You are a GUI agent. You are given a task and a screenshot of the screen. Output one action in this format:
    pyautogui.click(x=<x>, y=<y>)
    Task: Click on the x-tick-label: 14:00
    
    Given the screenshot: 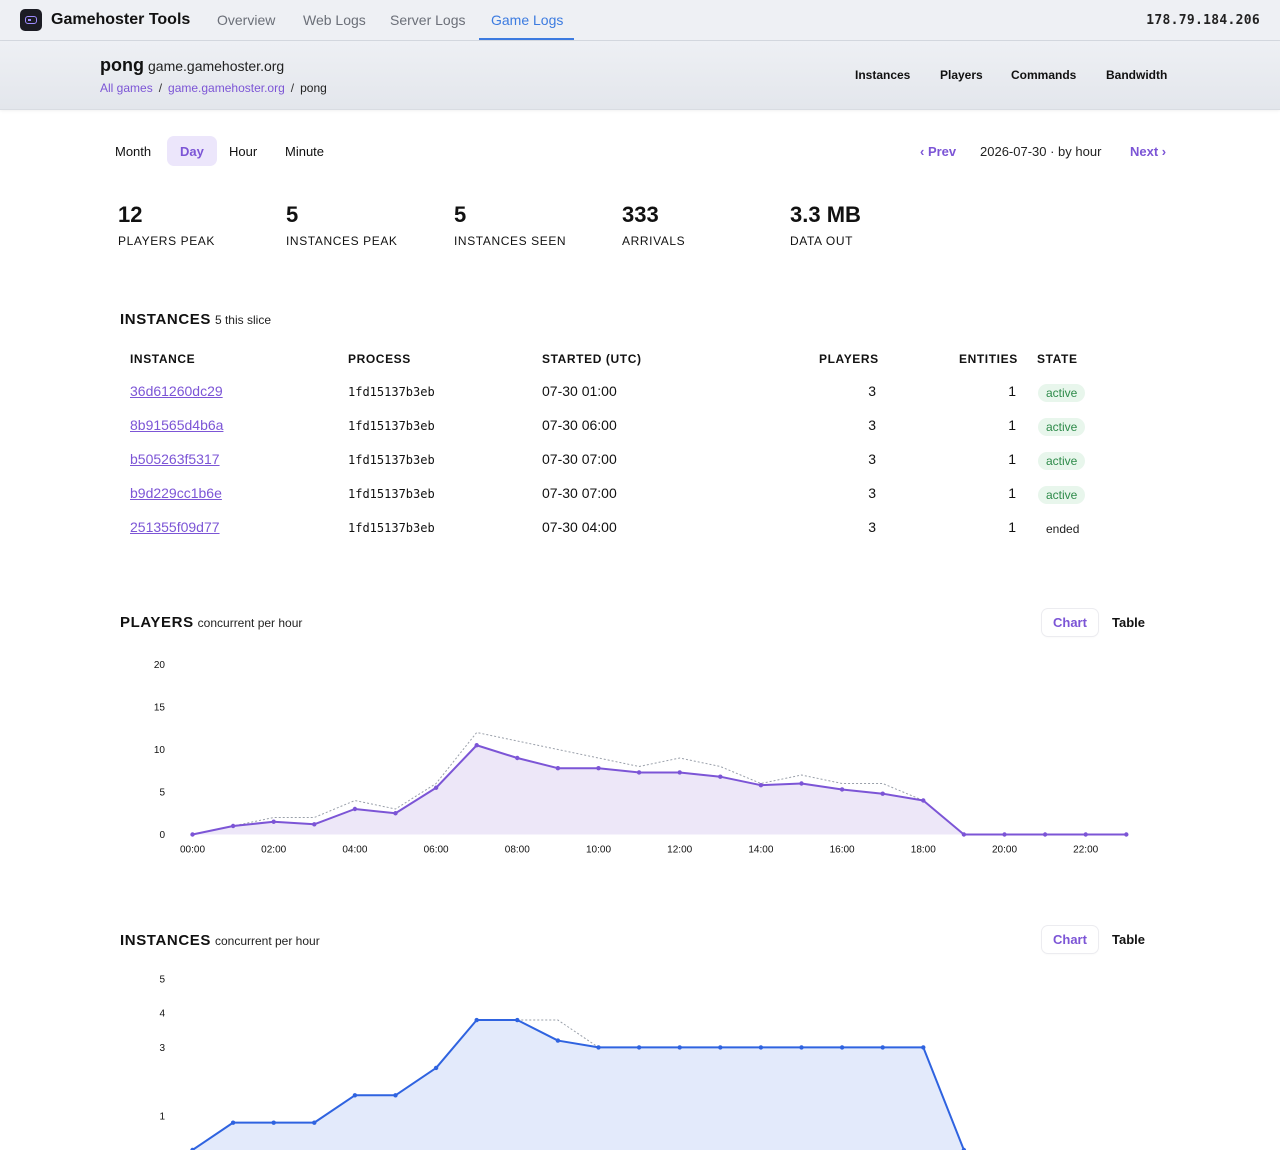 What is the action you would take?
    pyautogui.click(x=760, y=850)
    